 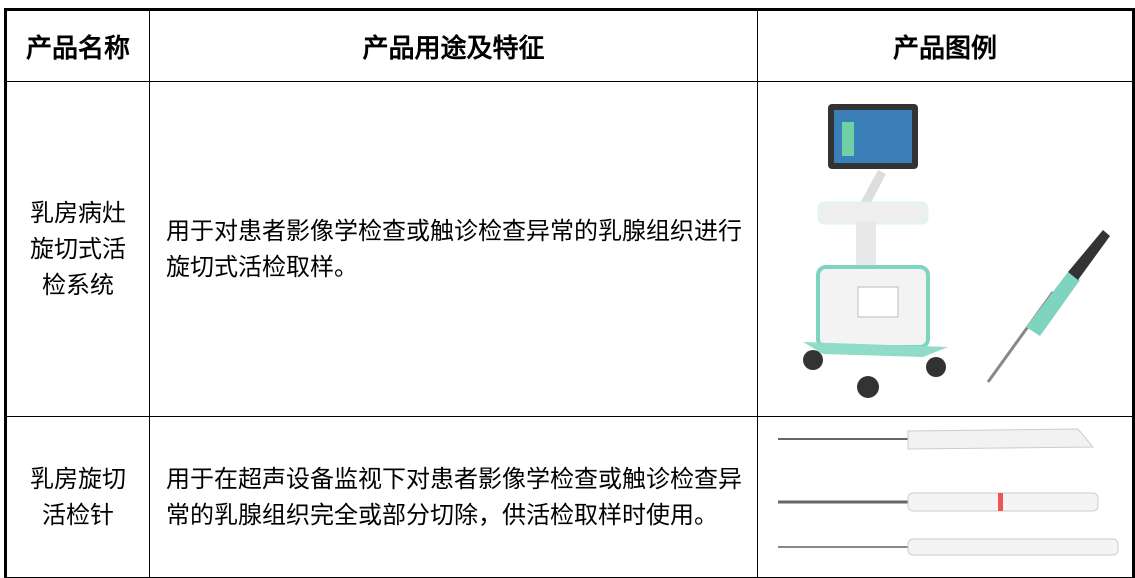 I want to click on cart-illustration, so click(x=956, y=251).